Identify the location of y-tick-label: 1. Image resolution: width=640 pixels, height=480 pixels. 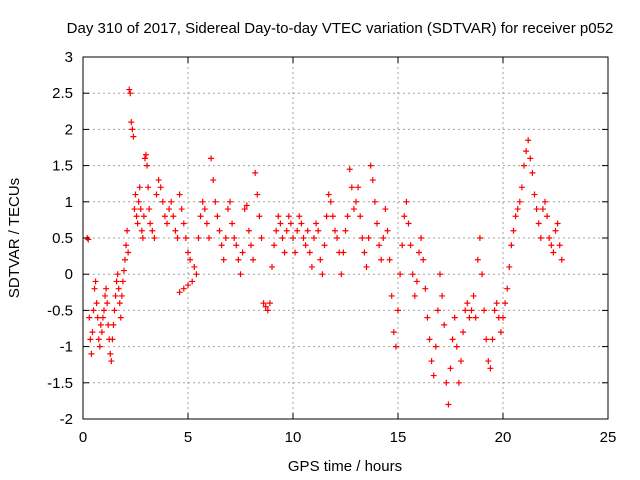
(69, 202).